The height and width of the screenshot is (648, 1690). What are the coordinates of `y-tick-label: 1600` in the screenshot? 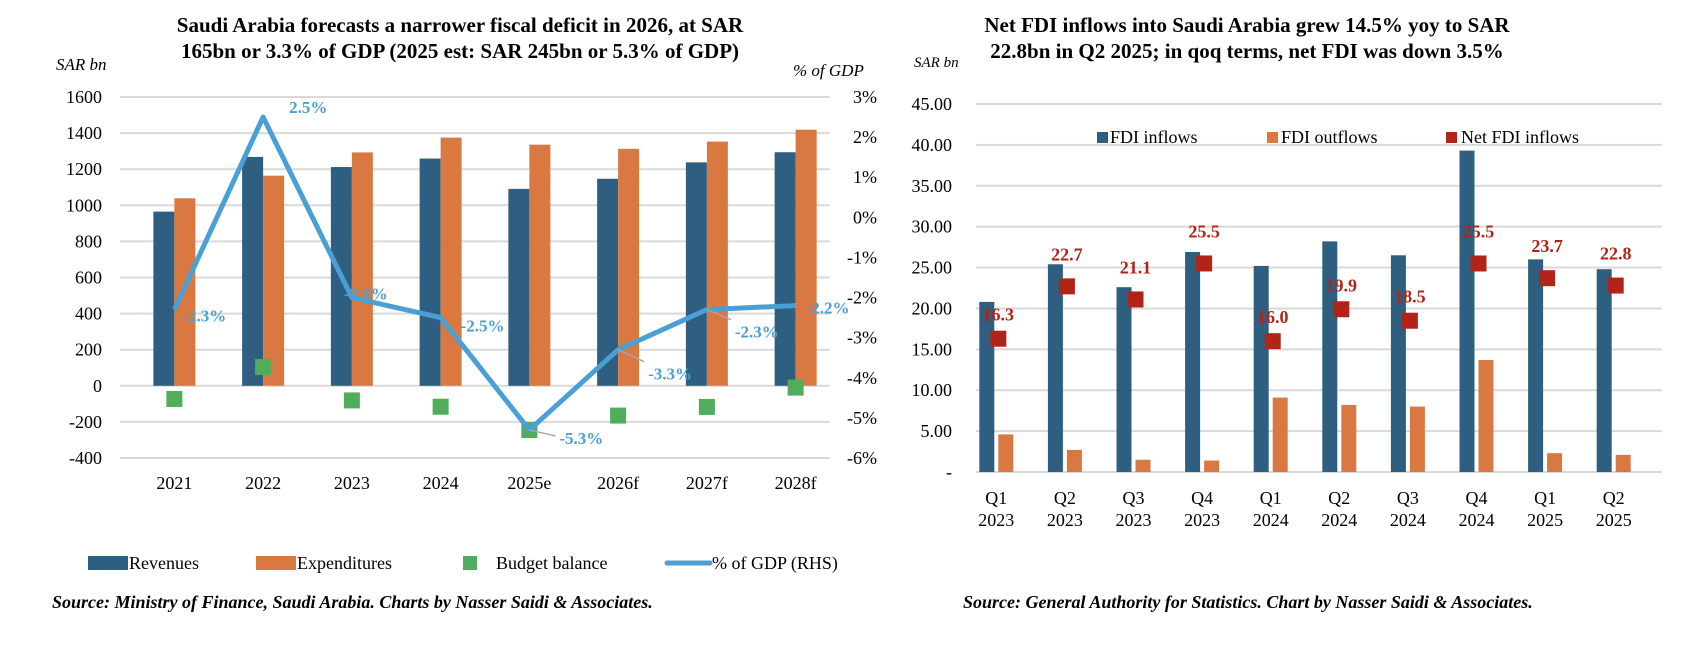 It's located at (84, 97).